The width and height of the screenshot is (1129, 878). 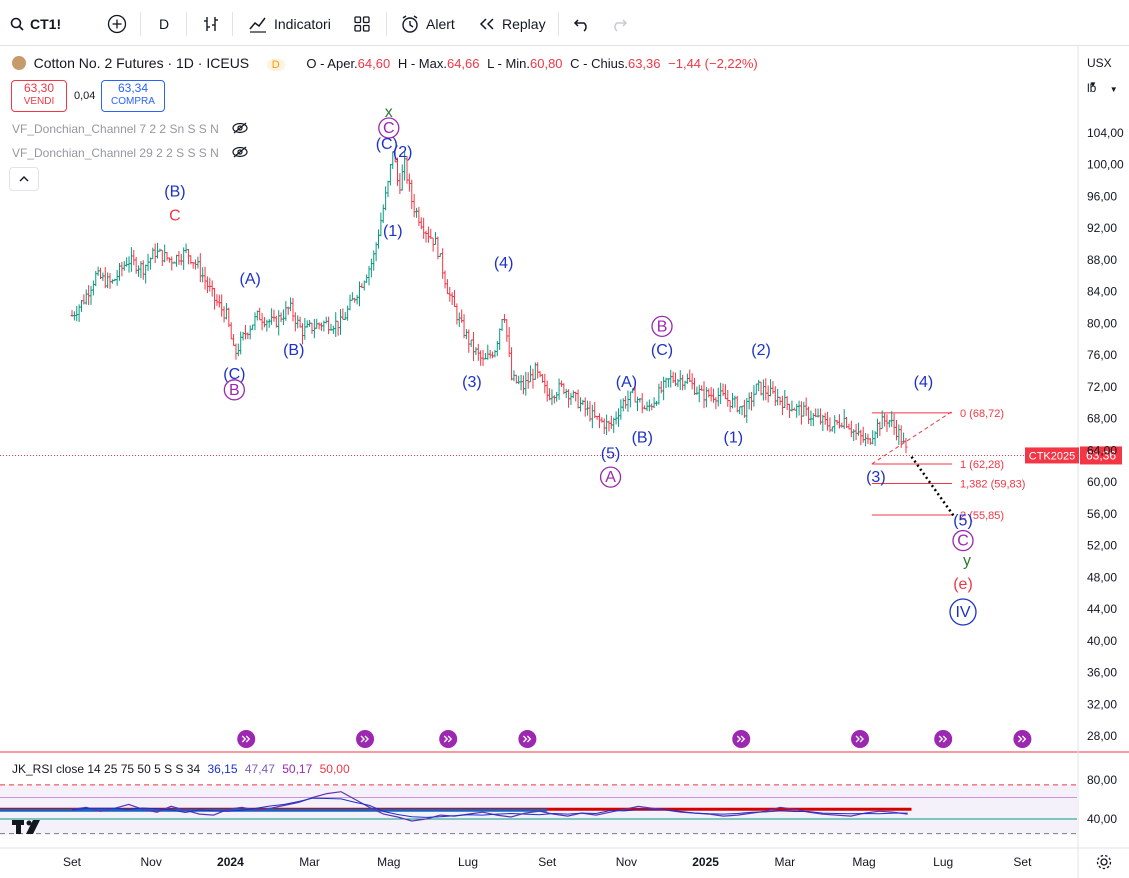 I want to click on x-tick-label: Nov, so click(x=626, y=862).